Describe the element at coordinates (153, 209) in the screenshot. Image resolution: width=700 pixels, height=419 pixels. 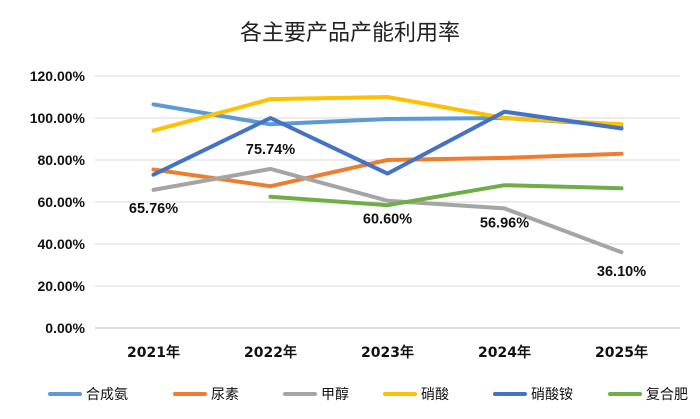
I see `data-label: 65.76%` at that location.